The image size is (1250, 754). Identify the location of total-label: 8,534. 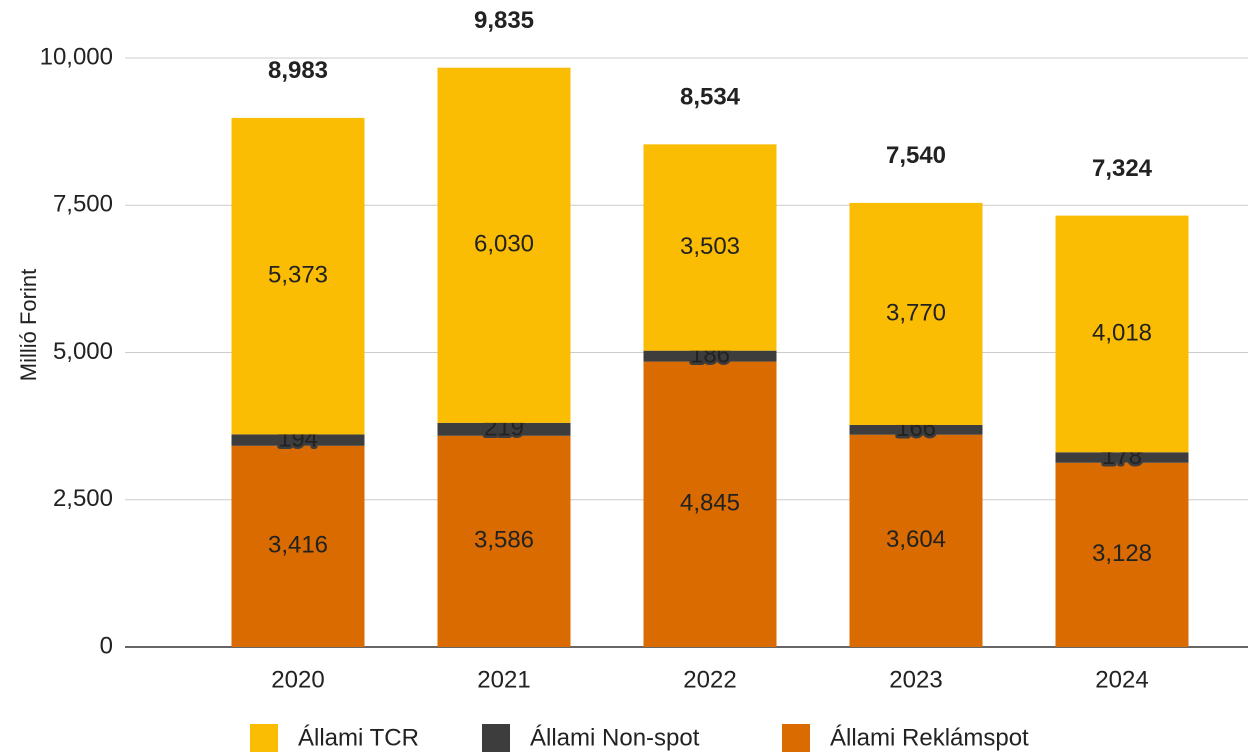
(710, 97).